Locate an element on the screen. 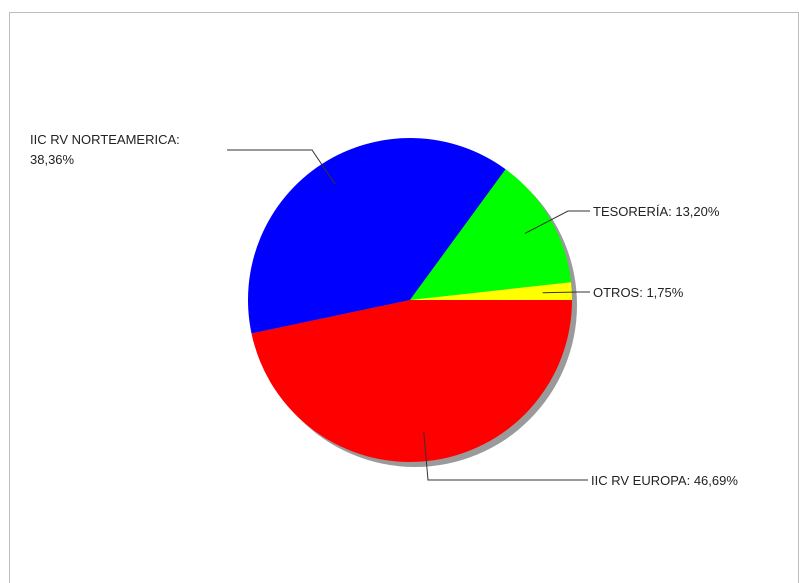 This screenshot has height=583, width=799. pie-slice-tesoreria is located at coordinates (491, 234).